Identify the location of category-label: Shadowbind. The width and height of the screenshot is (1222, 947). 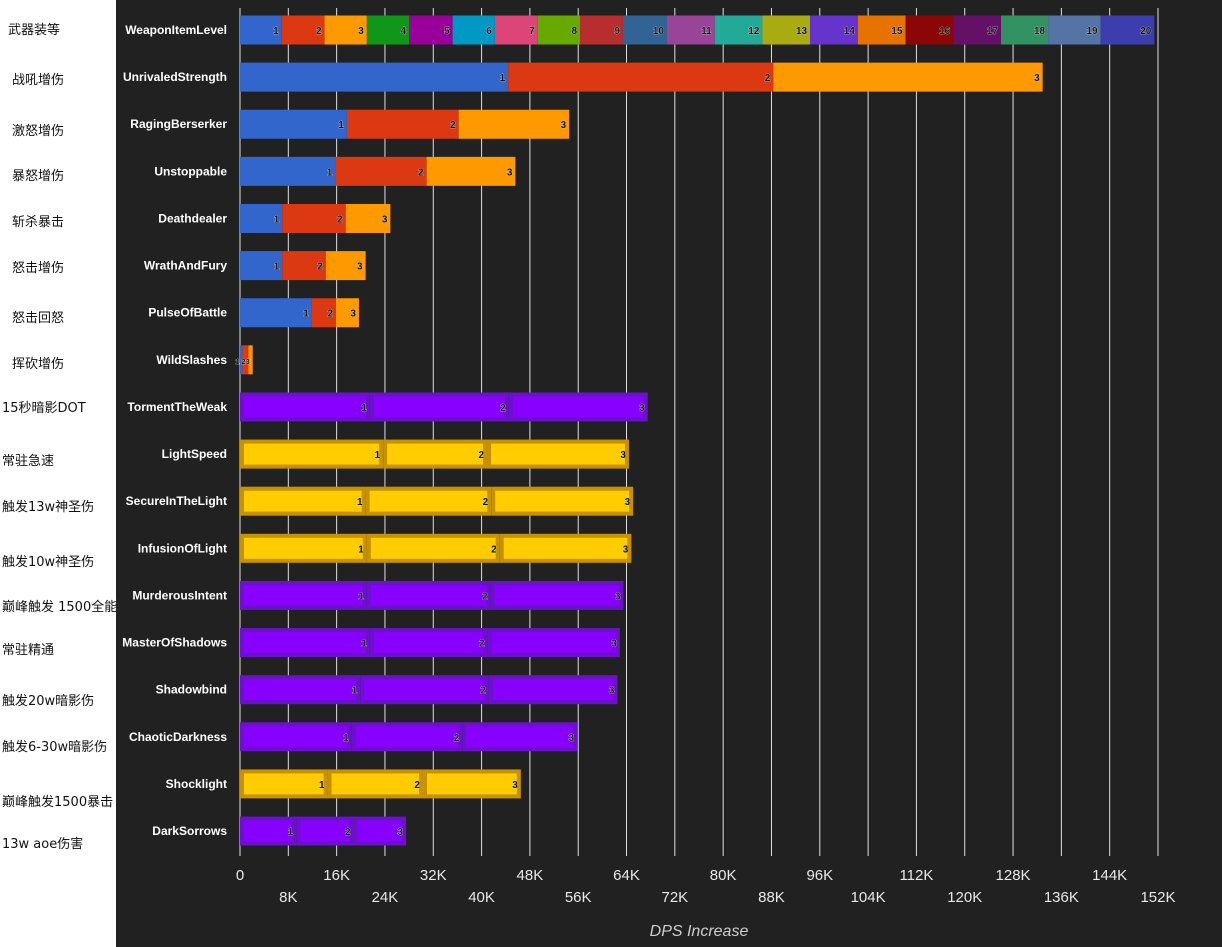
(191, 690).